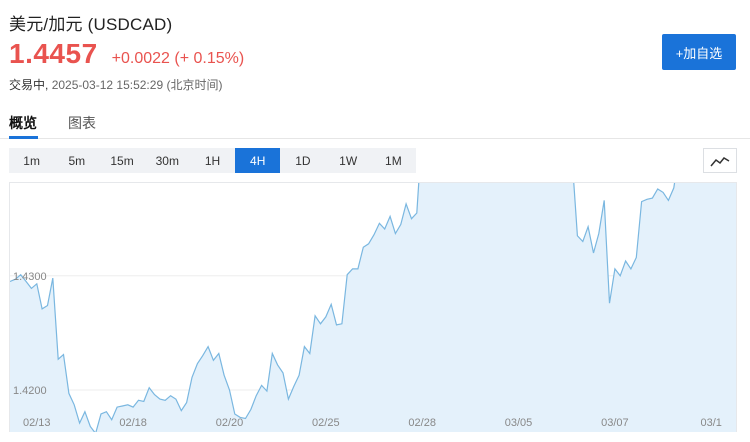 The width and height of the screenshot is (750, 442). I want to click on x-tick-label: 03/07, so click(615, 423).